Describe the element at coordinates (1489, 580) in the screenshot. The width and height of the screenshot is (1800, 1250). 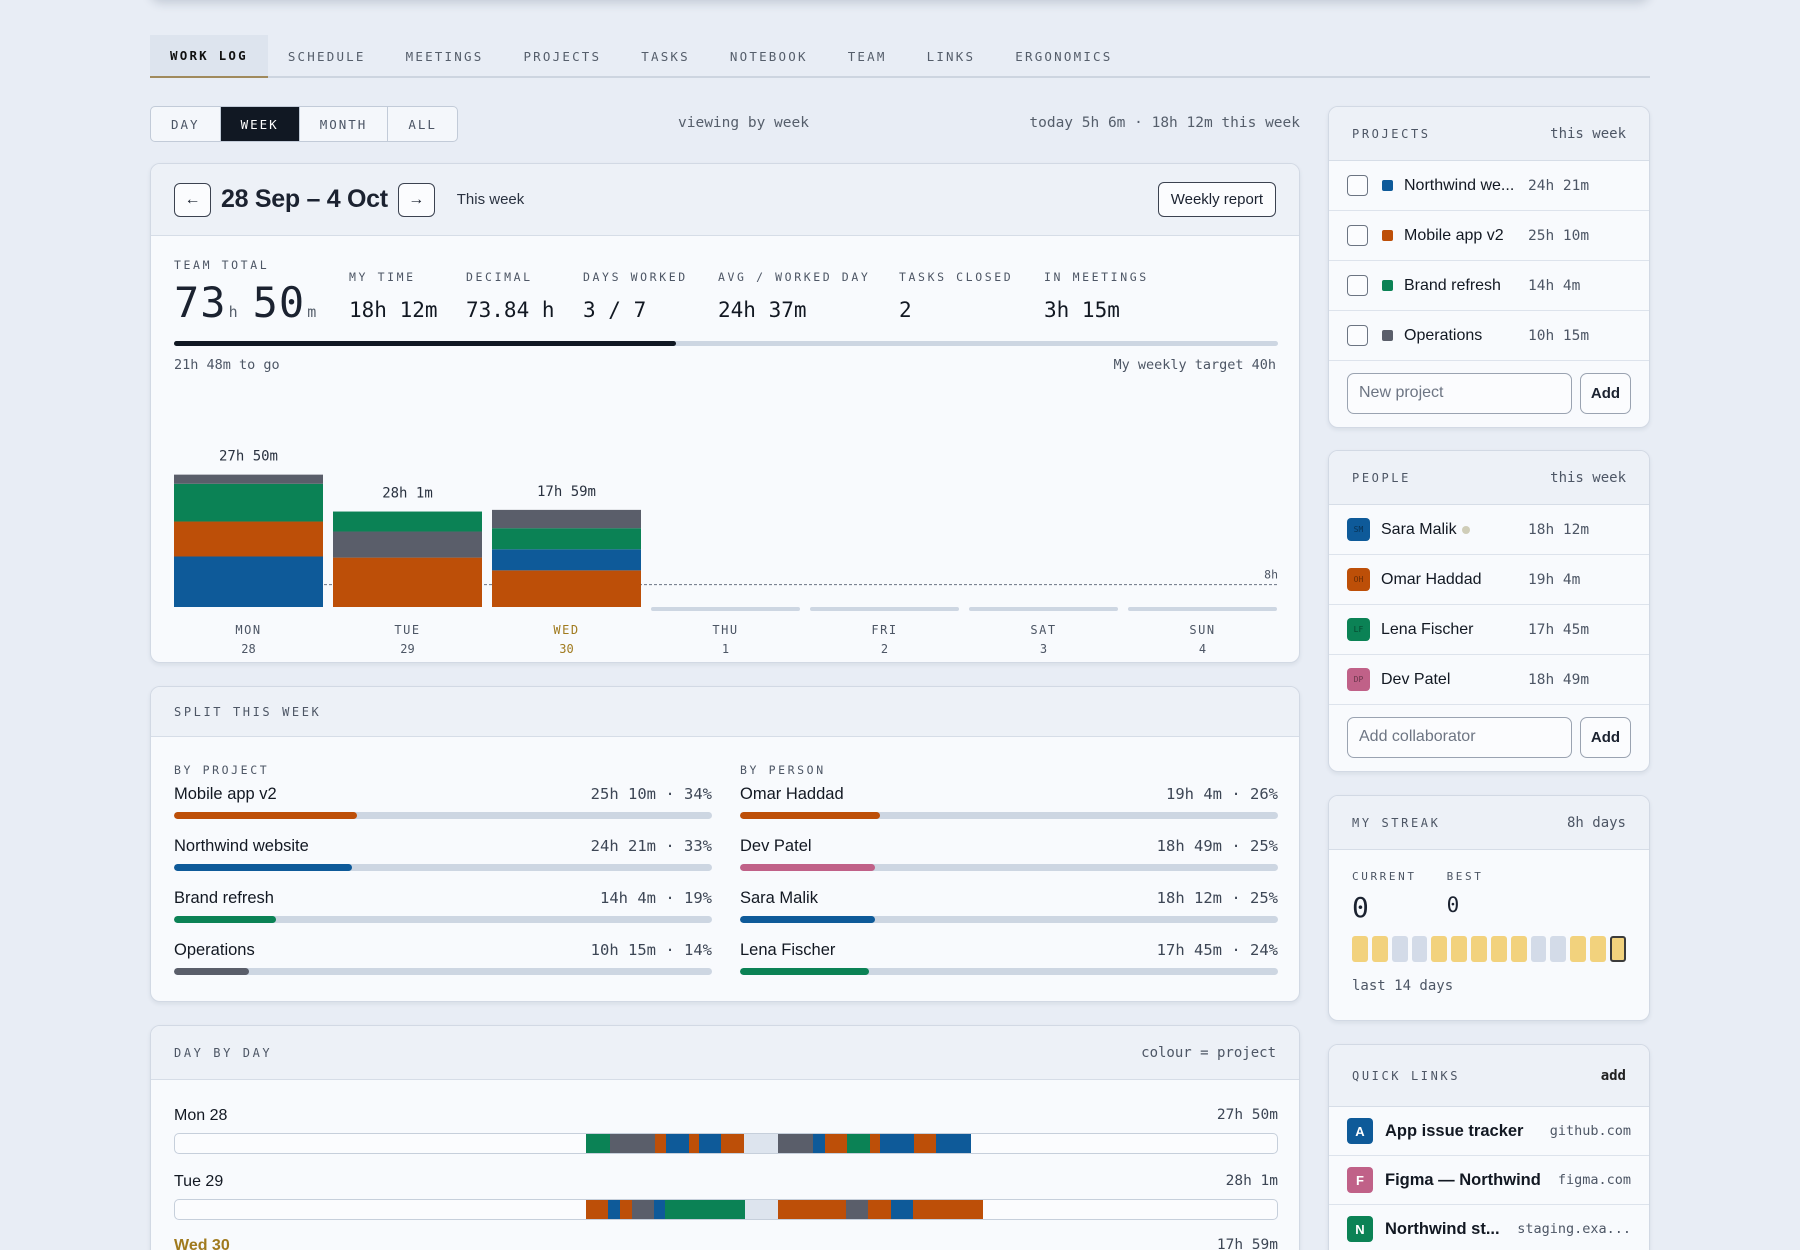
I see `person-row: OH Omar Haddad 19h 4m` at that location.